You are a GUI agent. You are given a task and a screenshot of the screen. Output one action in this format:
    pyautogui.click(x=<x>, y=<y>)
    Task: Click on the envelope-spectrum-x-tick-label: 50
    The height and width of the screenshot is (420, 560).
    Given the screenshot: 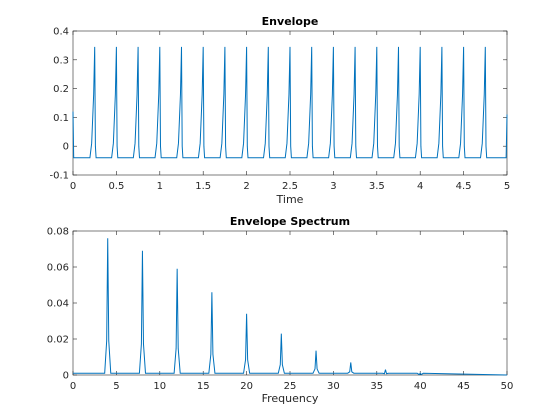 What is the action you would take?
    pyautogui.click(x=507, y=386)
    